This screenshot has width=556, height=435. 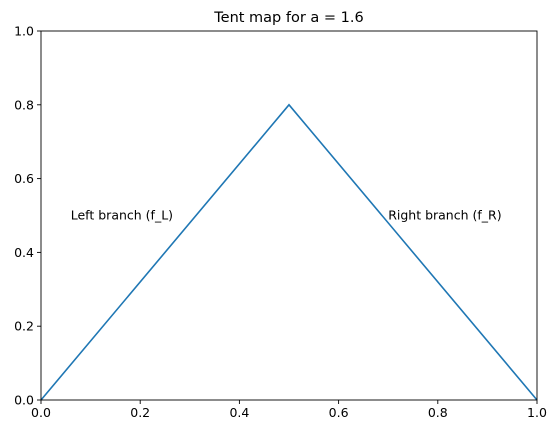 What do you see at coordinates (140, 412) in the screenshot?
I see `x-tick-label: 0.2` at bounding box center [140, 412].